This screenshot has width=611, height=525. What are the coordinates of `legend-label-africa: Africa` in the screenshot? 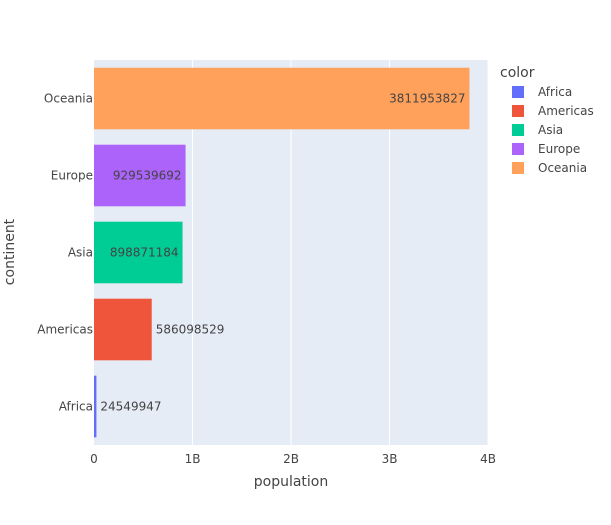 It's located at (555, 92).